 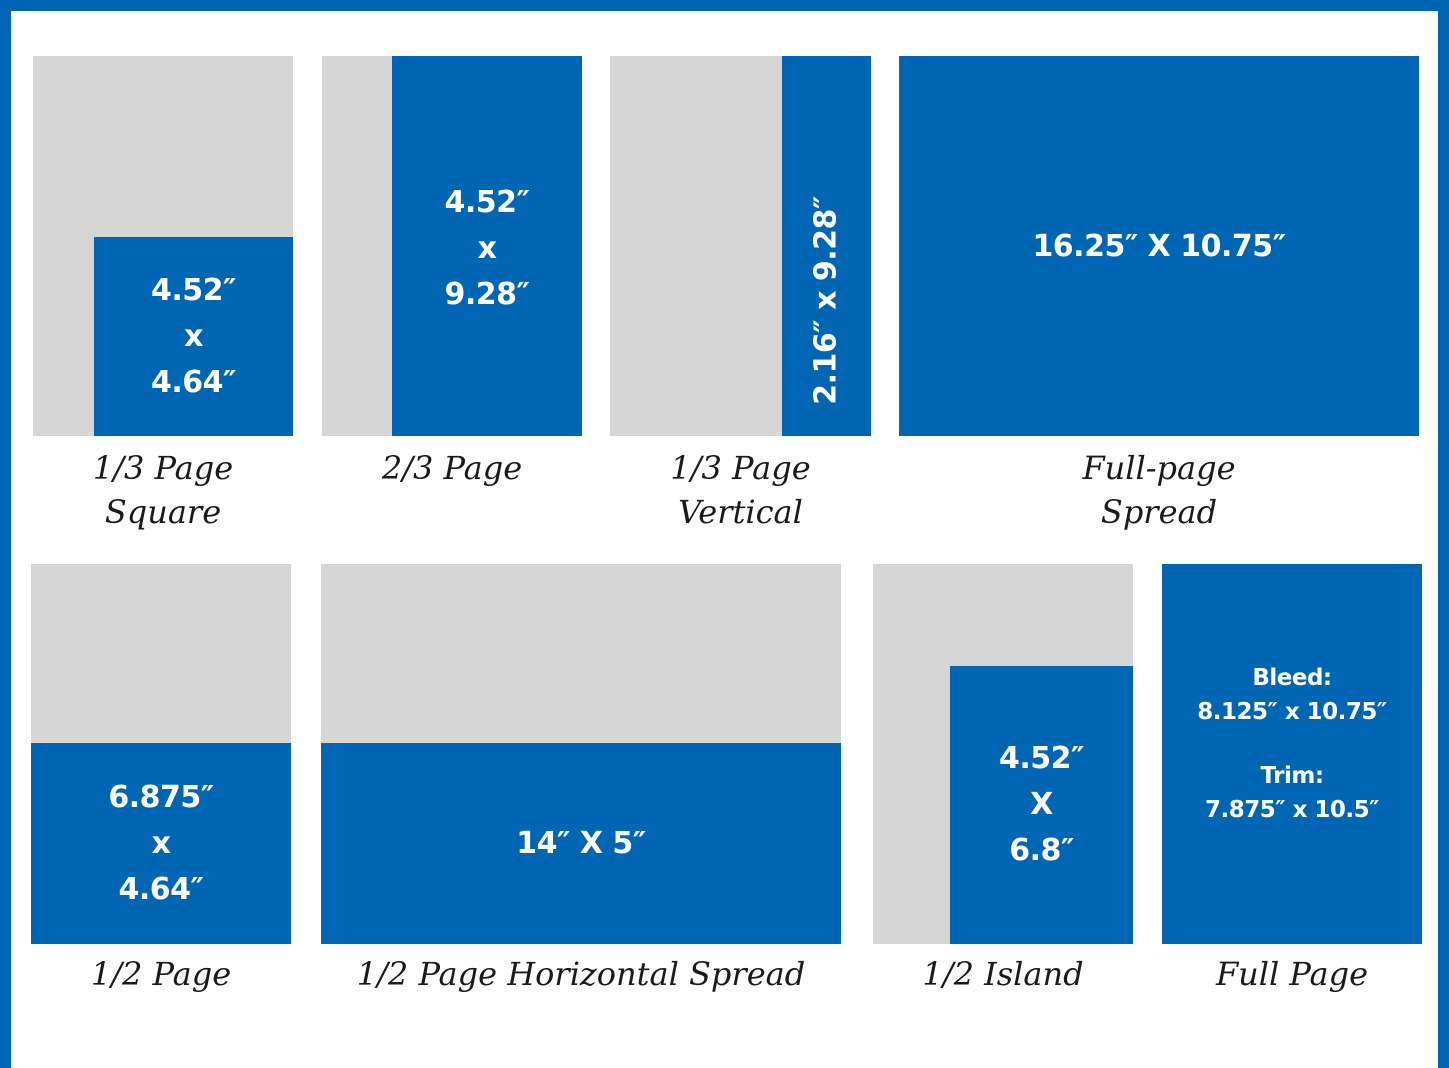 I want to click on caption-half-island: 1/2 Island, so click(x=1003, y=974).